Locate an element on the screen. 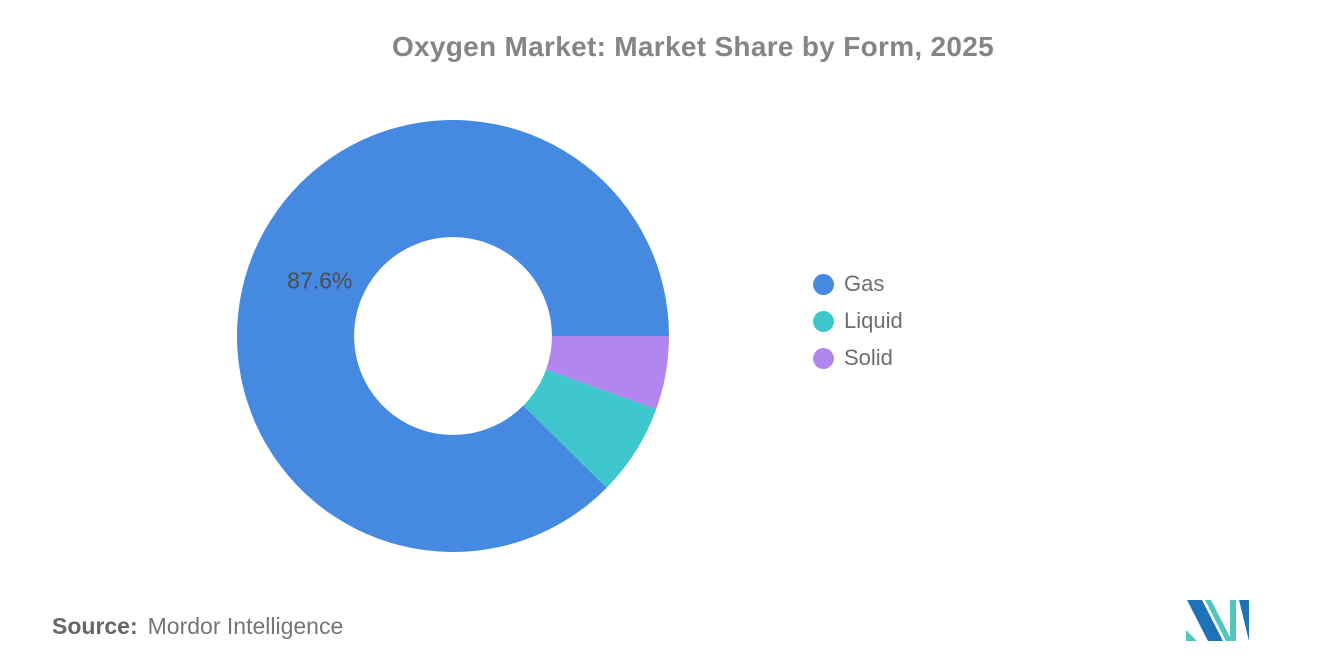 Image resolution: width=1320 pixels, height=665 pixels. logo-blue-triangle is located at coordinates (1244, 620).